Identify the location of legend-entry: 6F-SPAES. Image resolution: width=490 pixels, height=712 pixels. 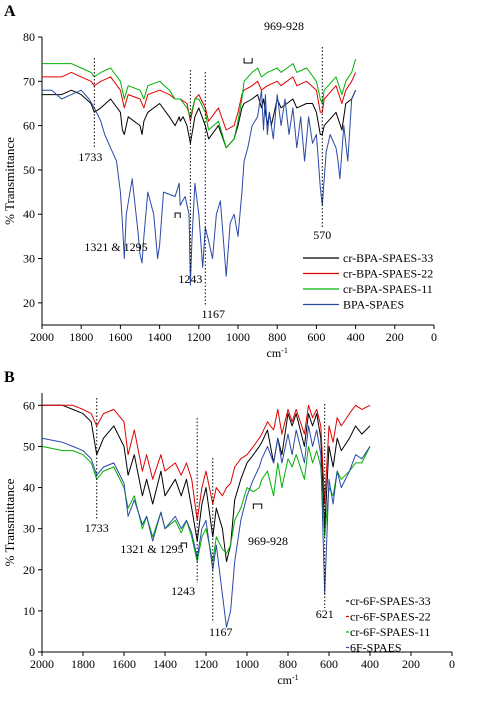
(376, 648).